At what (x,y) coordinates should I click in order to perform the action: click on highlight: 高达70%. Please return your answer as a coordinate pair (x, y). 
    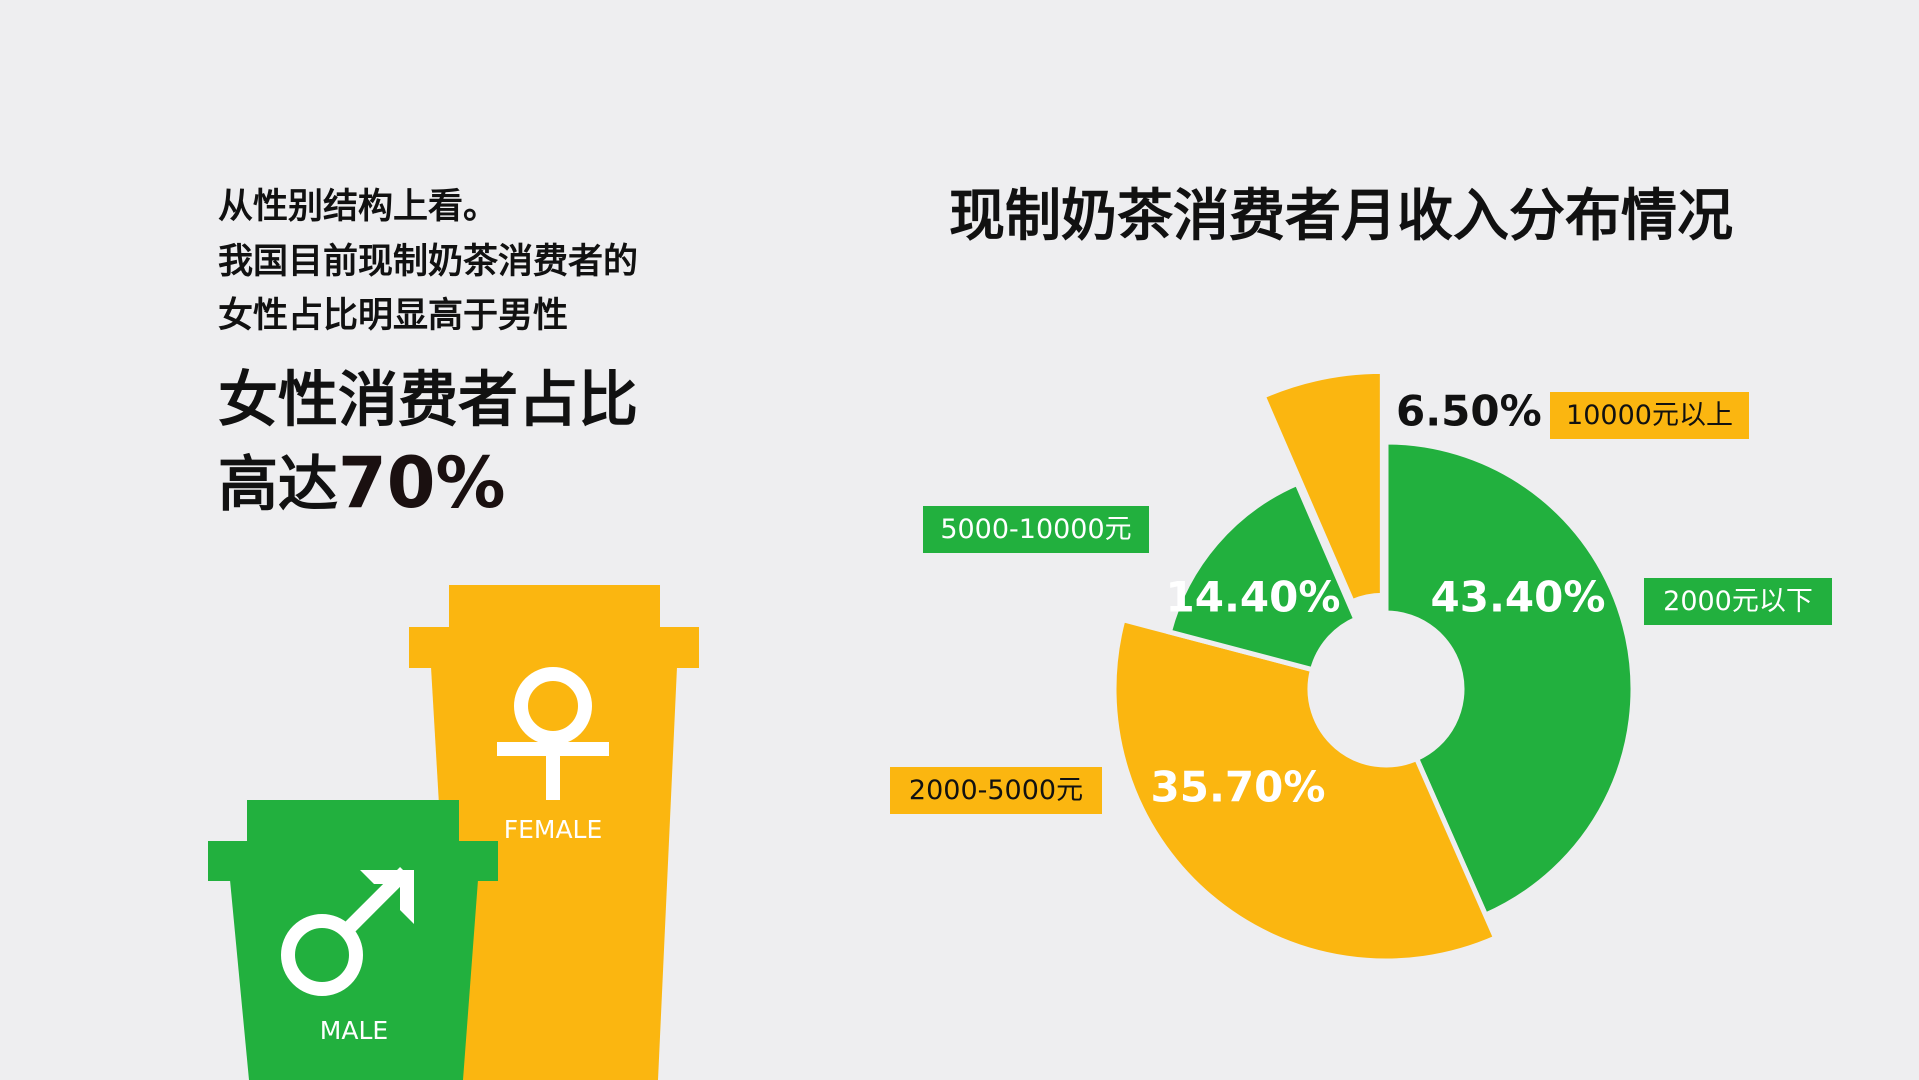
    Looking at the image, I should click on (362, 483).